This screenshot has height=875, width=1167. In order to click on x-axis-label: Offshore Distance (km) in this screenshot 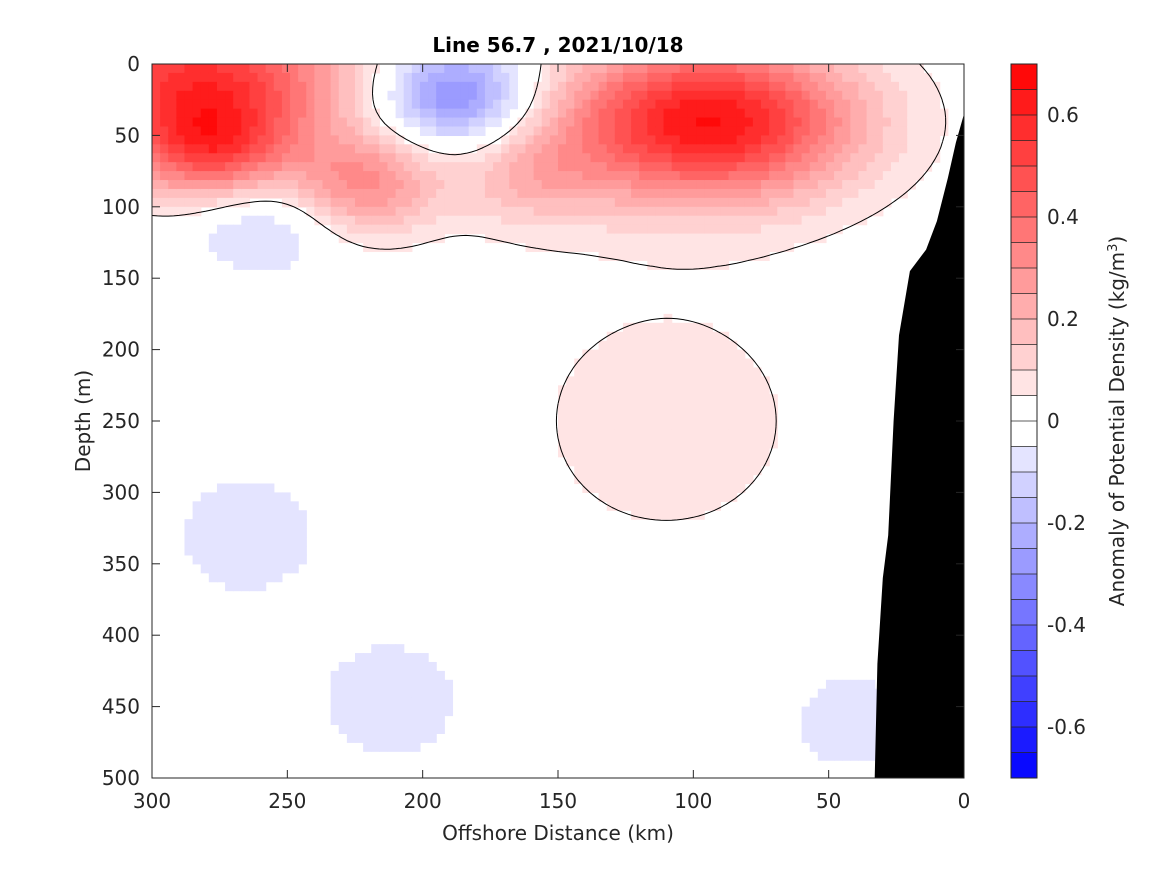, I will do `click(558, 833)`.